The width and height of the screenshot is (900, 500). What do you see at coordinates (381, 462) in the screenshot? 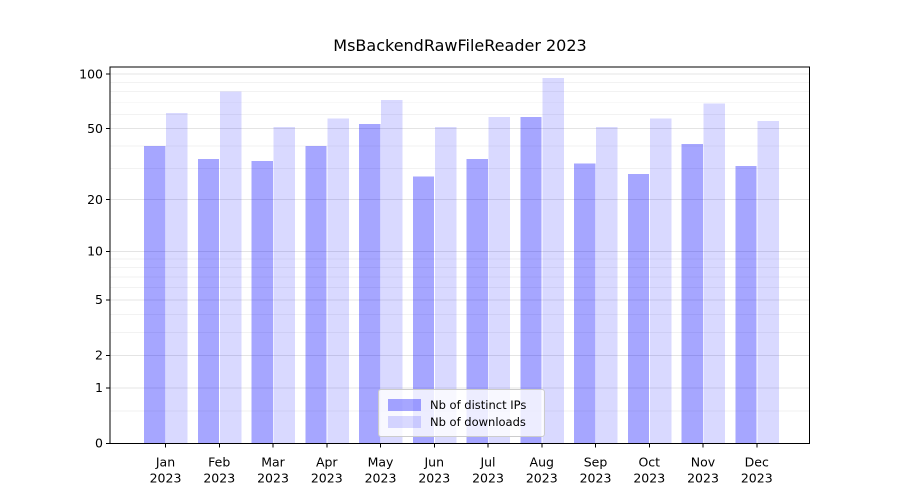
I see `x-tick-label-month: May` at bounding box center [381, 462].